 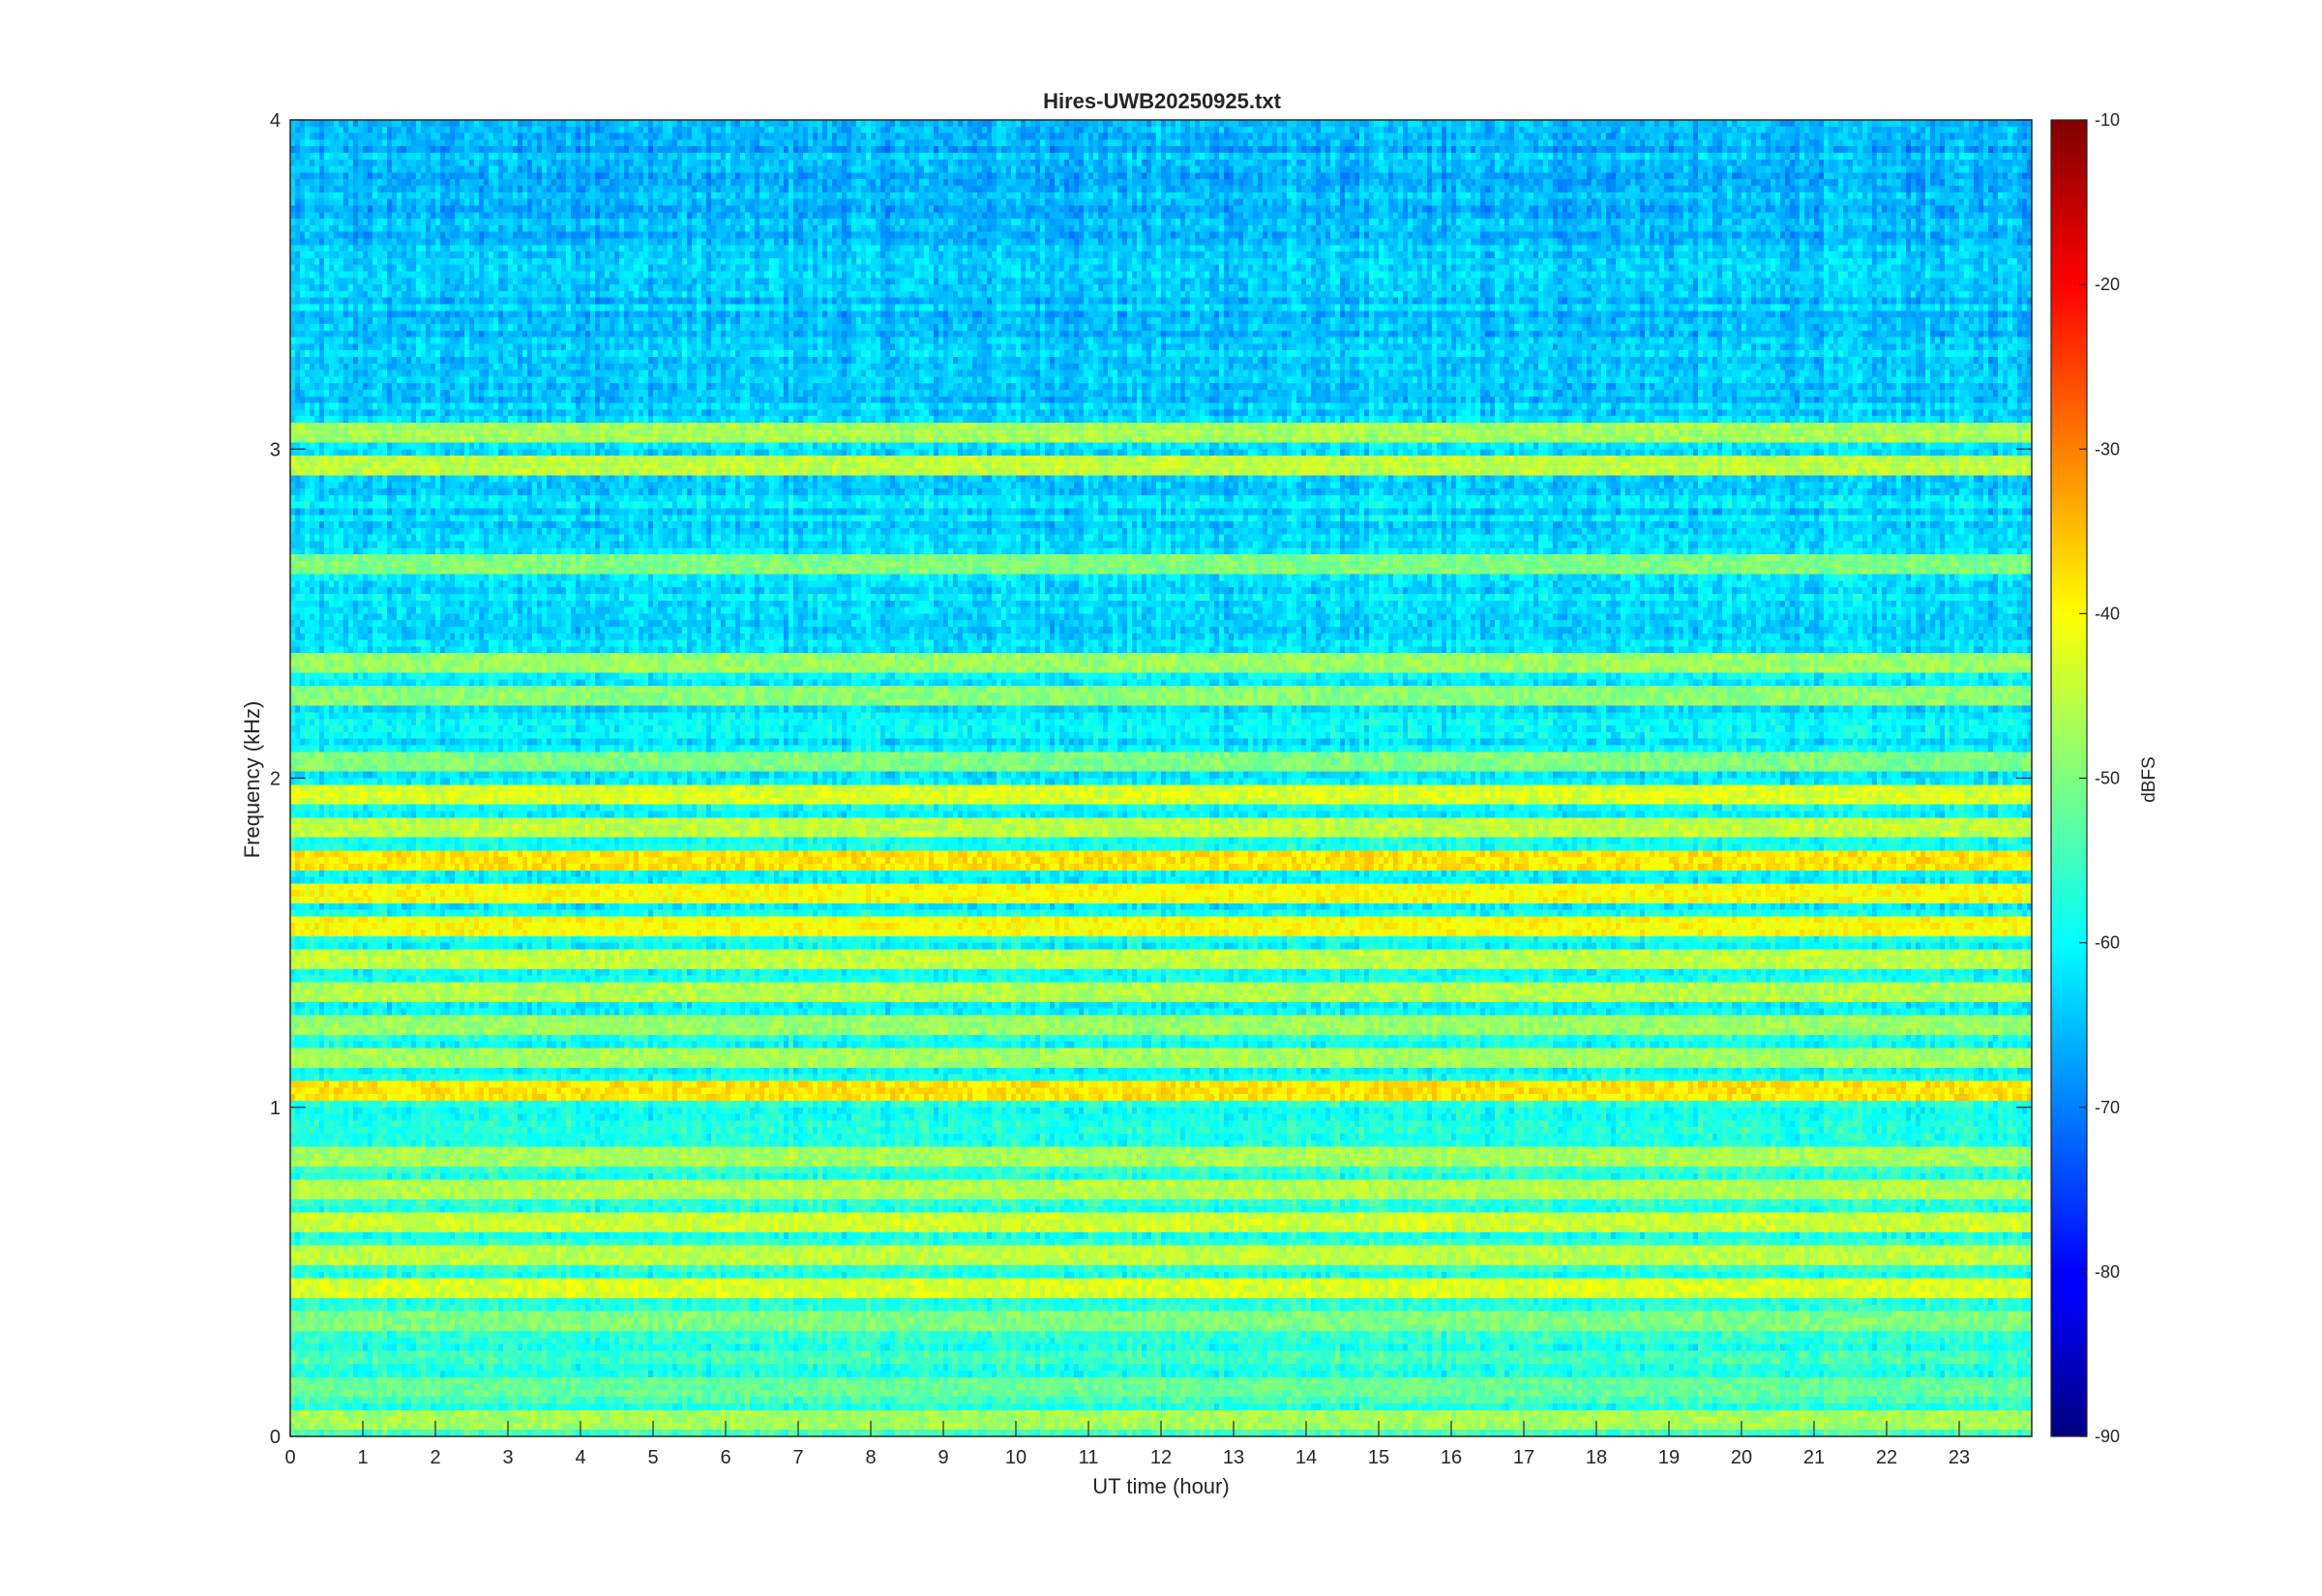 I want to click on x-tick-label: 11, so click(x=1089, y=1457).